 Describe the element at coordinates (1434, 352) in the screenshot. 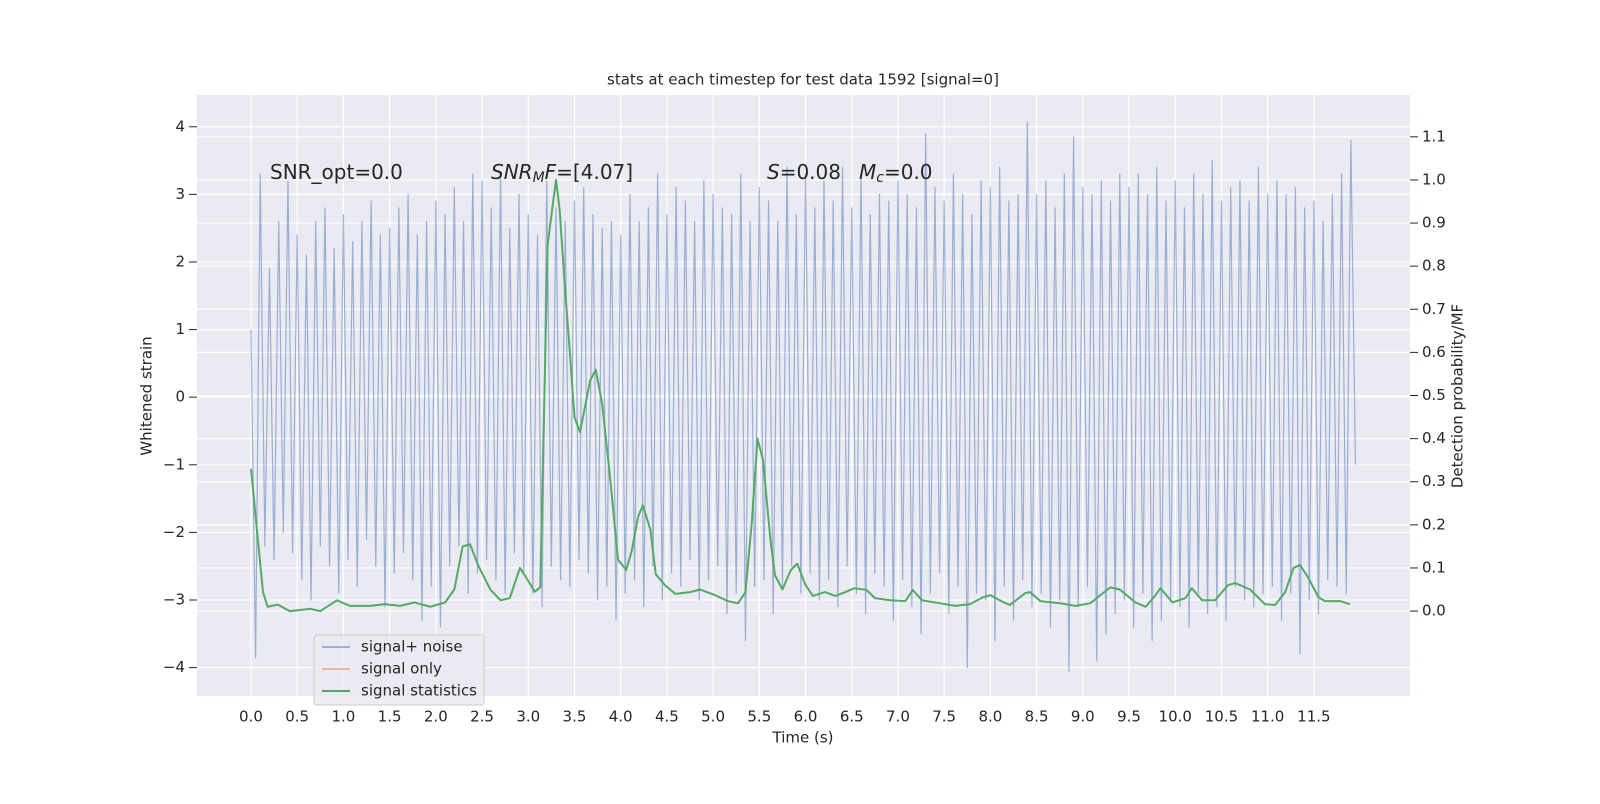

I see `y2-tick-label: 0.6` at that location.